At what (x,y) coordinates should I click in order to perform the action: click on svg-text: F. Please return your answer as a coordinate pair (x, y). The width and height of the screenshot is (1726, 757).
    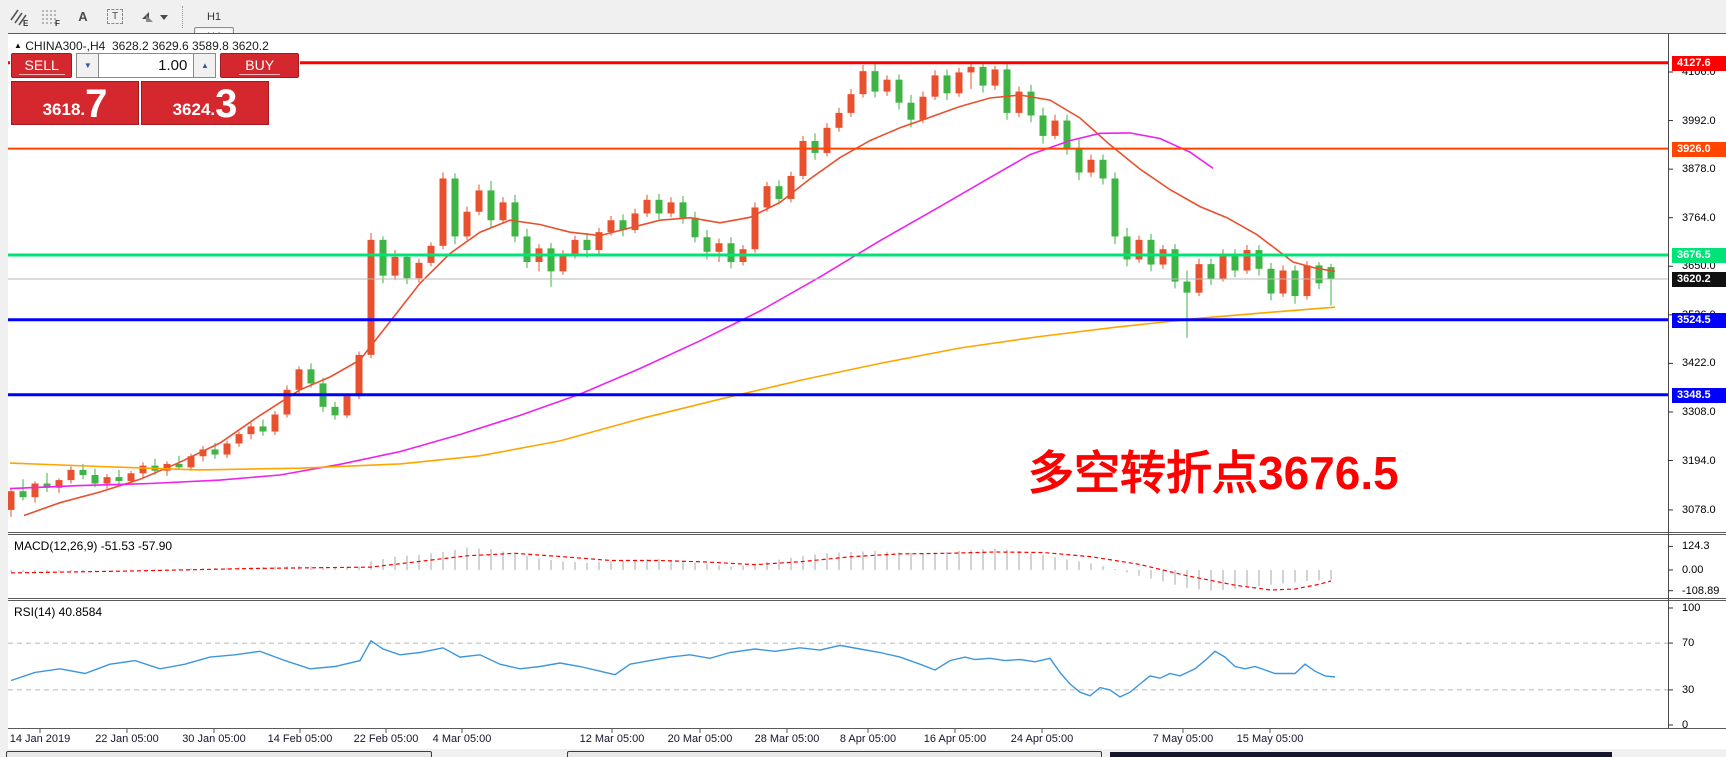
    Looking at the image, I should click on (57, 23).